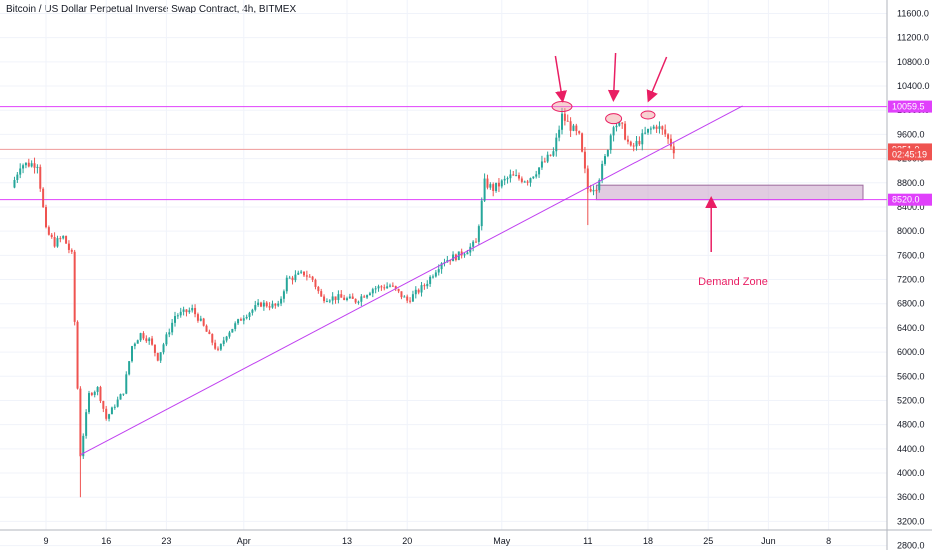  Describe the element at coordinates (911, 328) in the screenshot. I see `y-tick-label: 6400.0` at that location.